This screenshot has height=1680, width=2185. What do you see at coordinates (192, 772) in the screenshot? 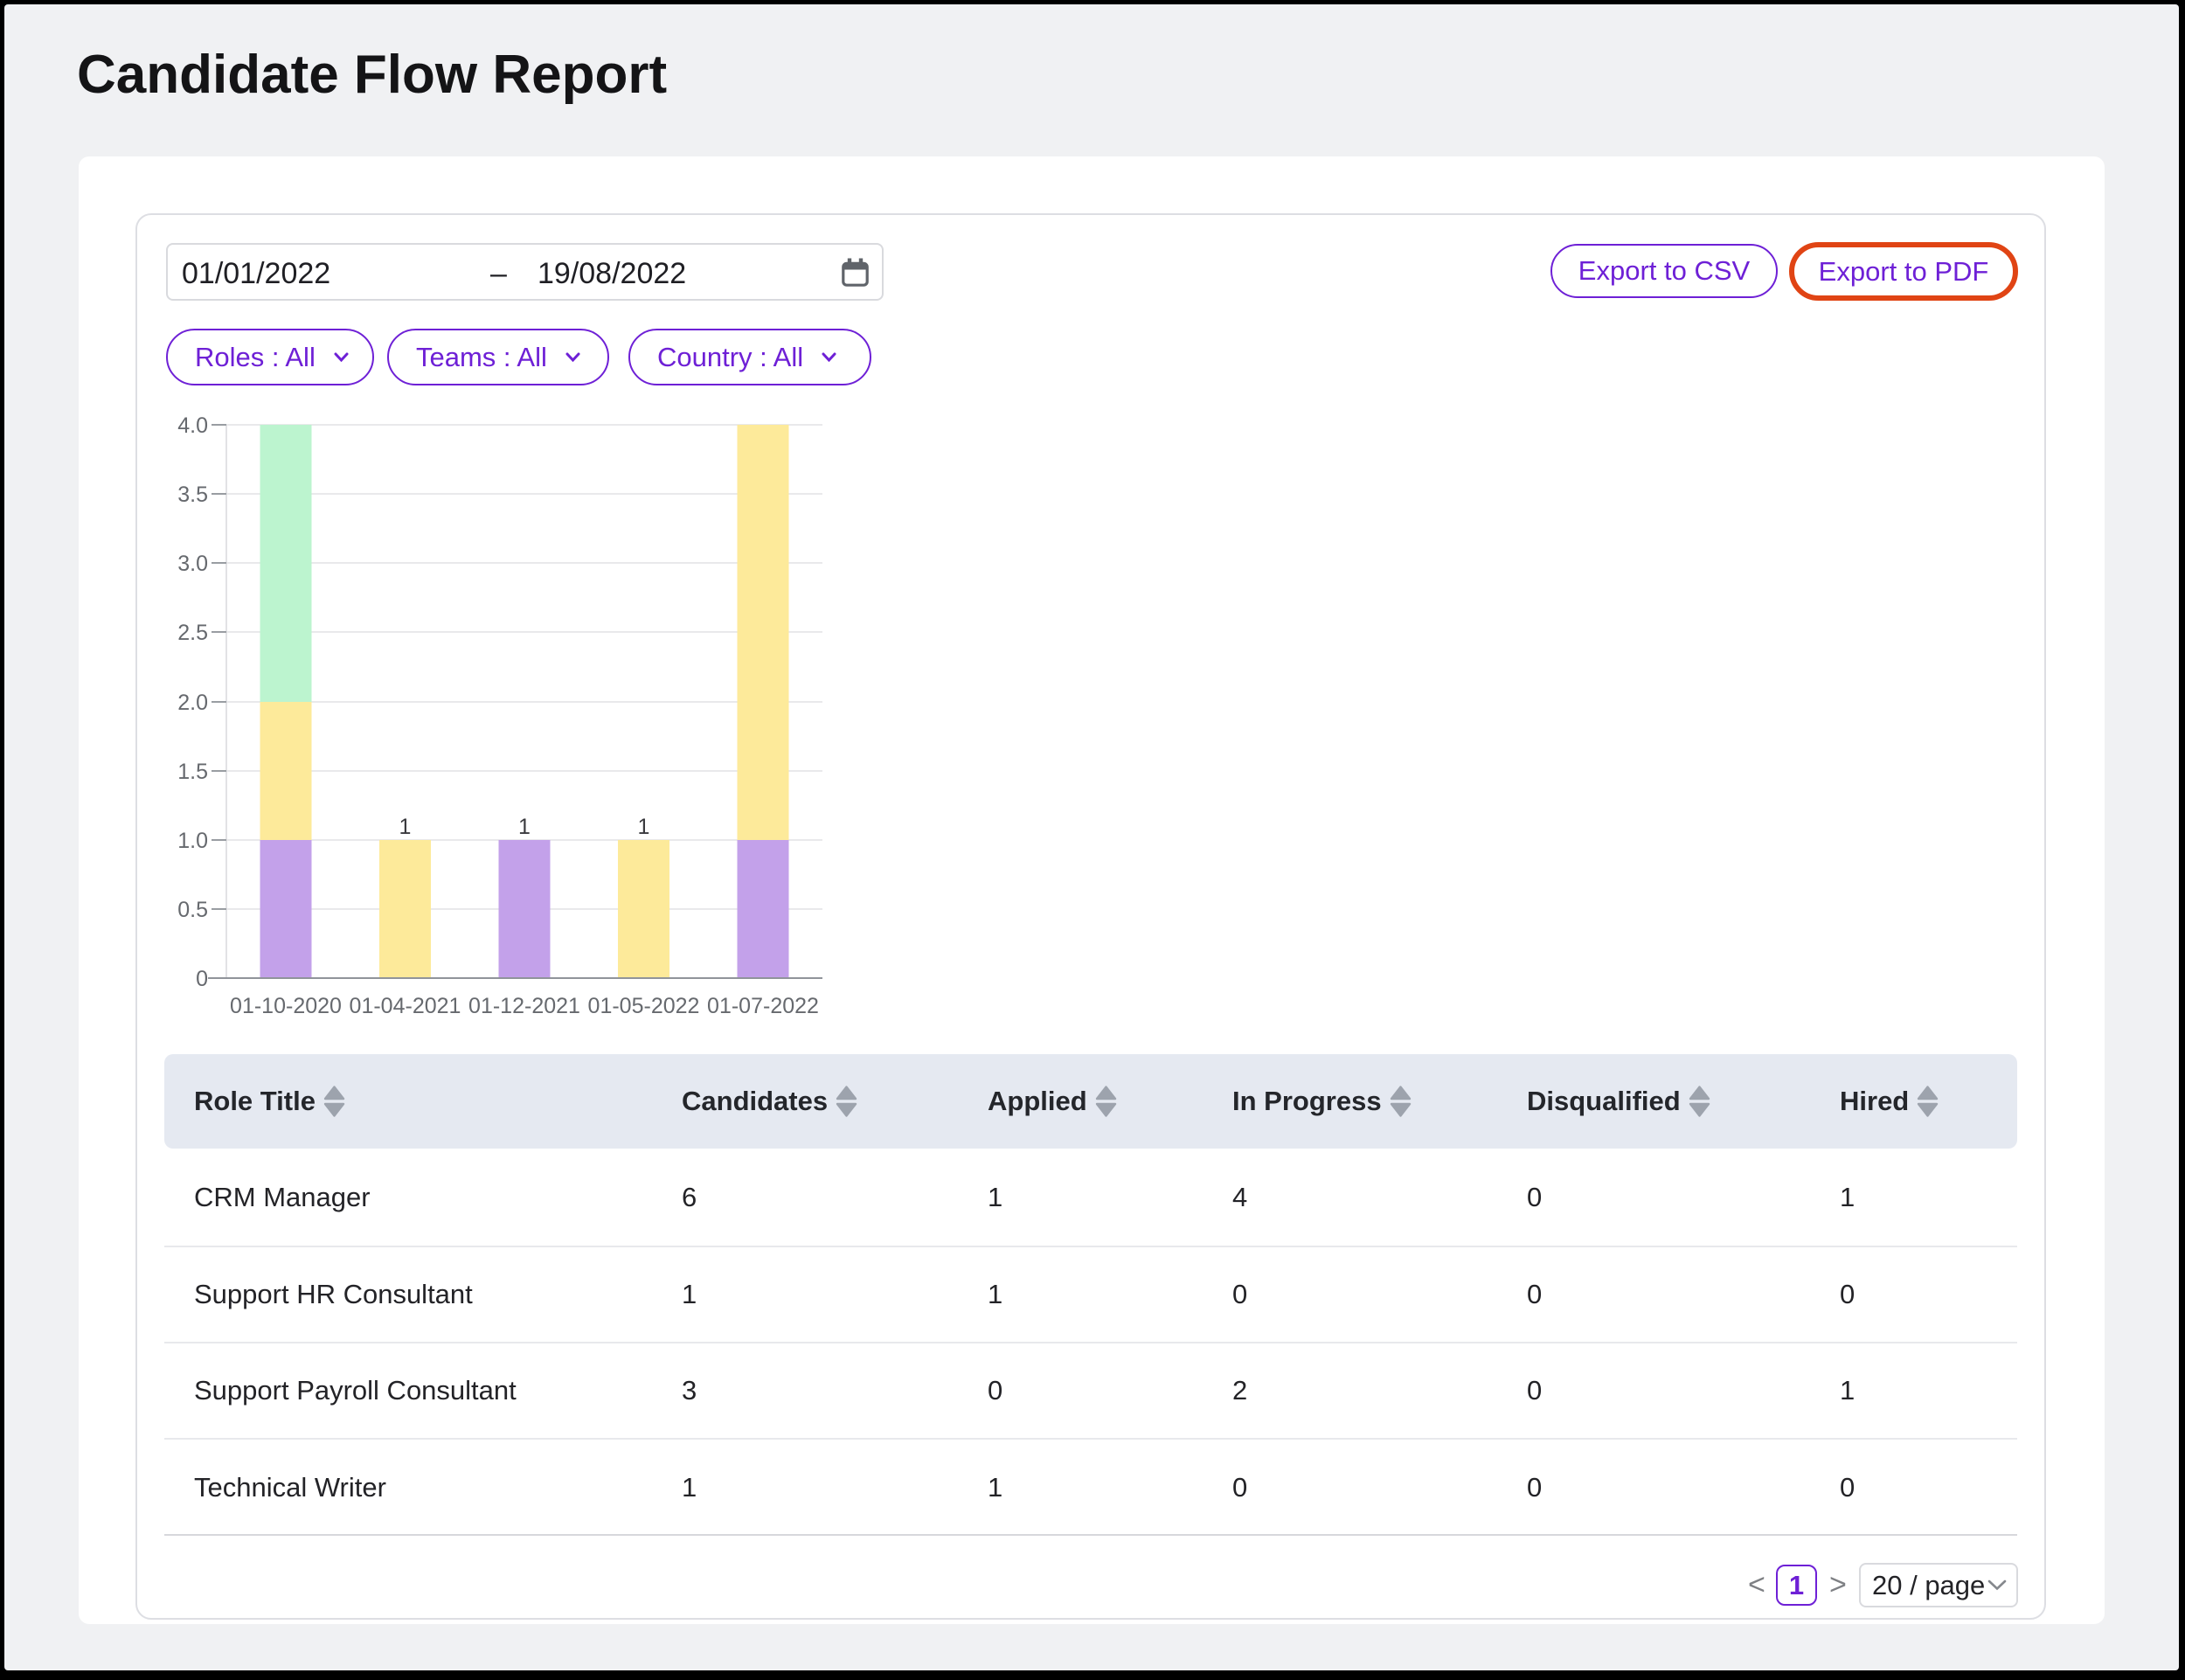
I see `svg-text: 1.5` at bounding box center [192, 772].